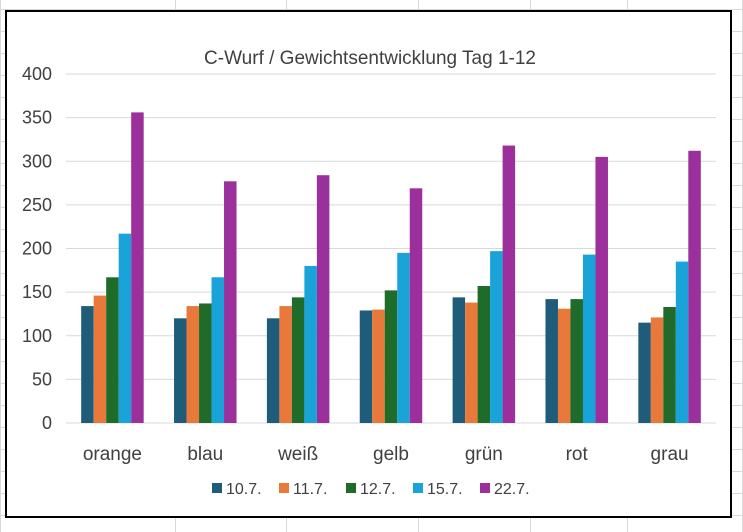 The image size is (743, 532). Describe the element at coordinates (37, 205) in the screenshot. I see `y-tick-label: 250` at that location.